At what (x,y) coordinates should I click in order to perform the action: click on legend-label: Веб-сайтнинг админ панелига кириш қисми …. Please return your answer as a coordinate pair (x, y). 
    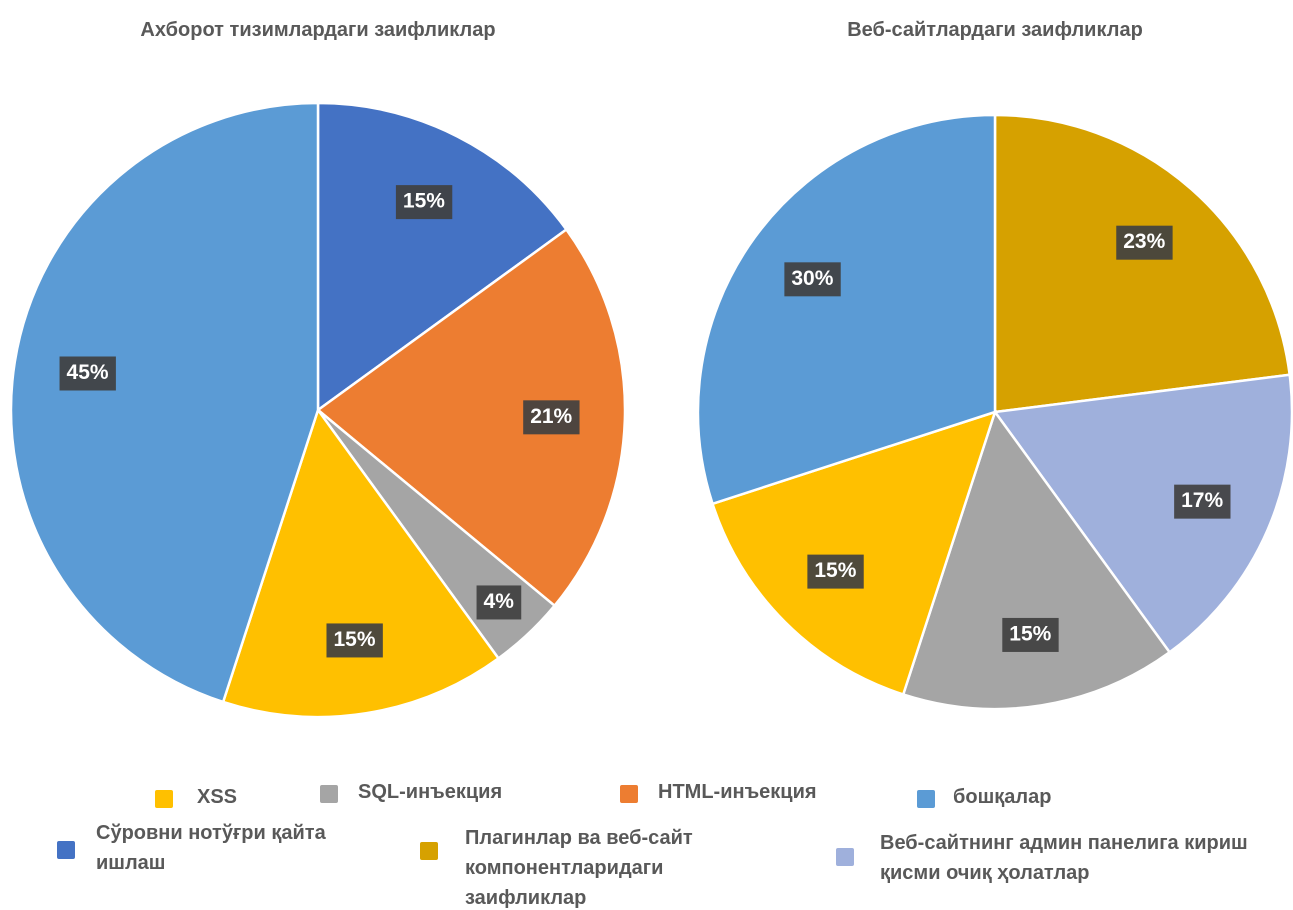
    Looking at the image, I should click on (1064, 858).